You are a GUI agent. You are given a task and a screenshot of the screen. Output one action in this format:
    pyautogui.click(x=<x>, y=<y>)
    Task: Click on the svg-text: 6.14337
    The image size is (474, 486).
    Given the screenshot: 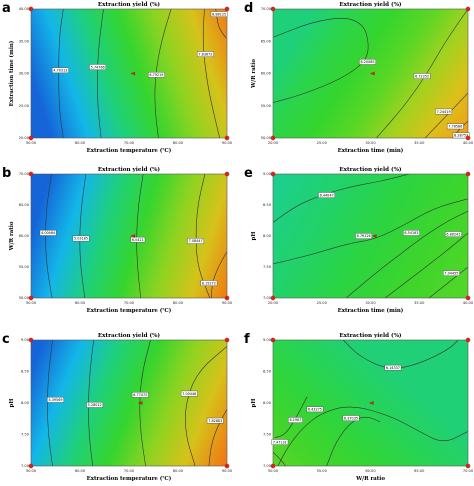 What is the action you would take?
    pyautogui.click(x=393, y=368)
    